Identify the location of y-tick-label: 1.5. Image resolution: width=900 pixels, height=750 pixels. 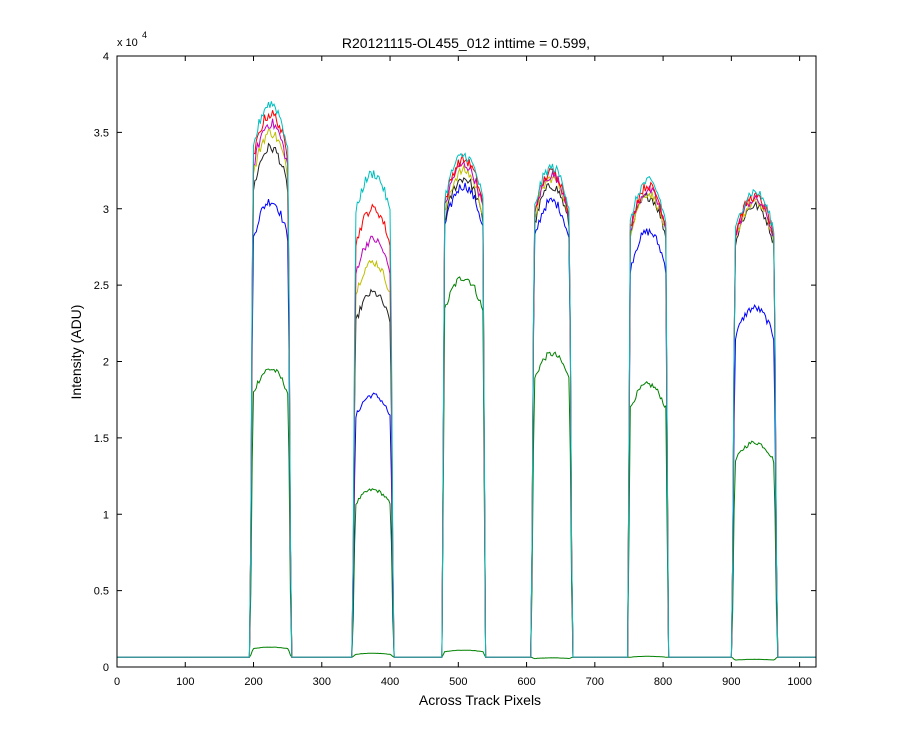
(101, 439).